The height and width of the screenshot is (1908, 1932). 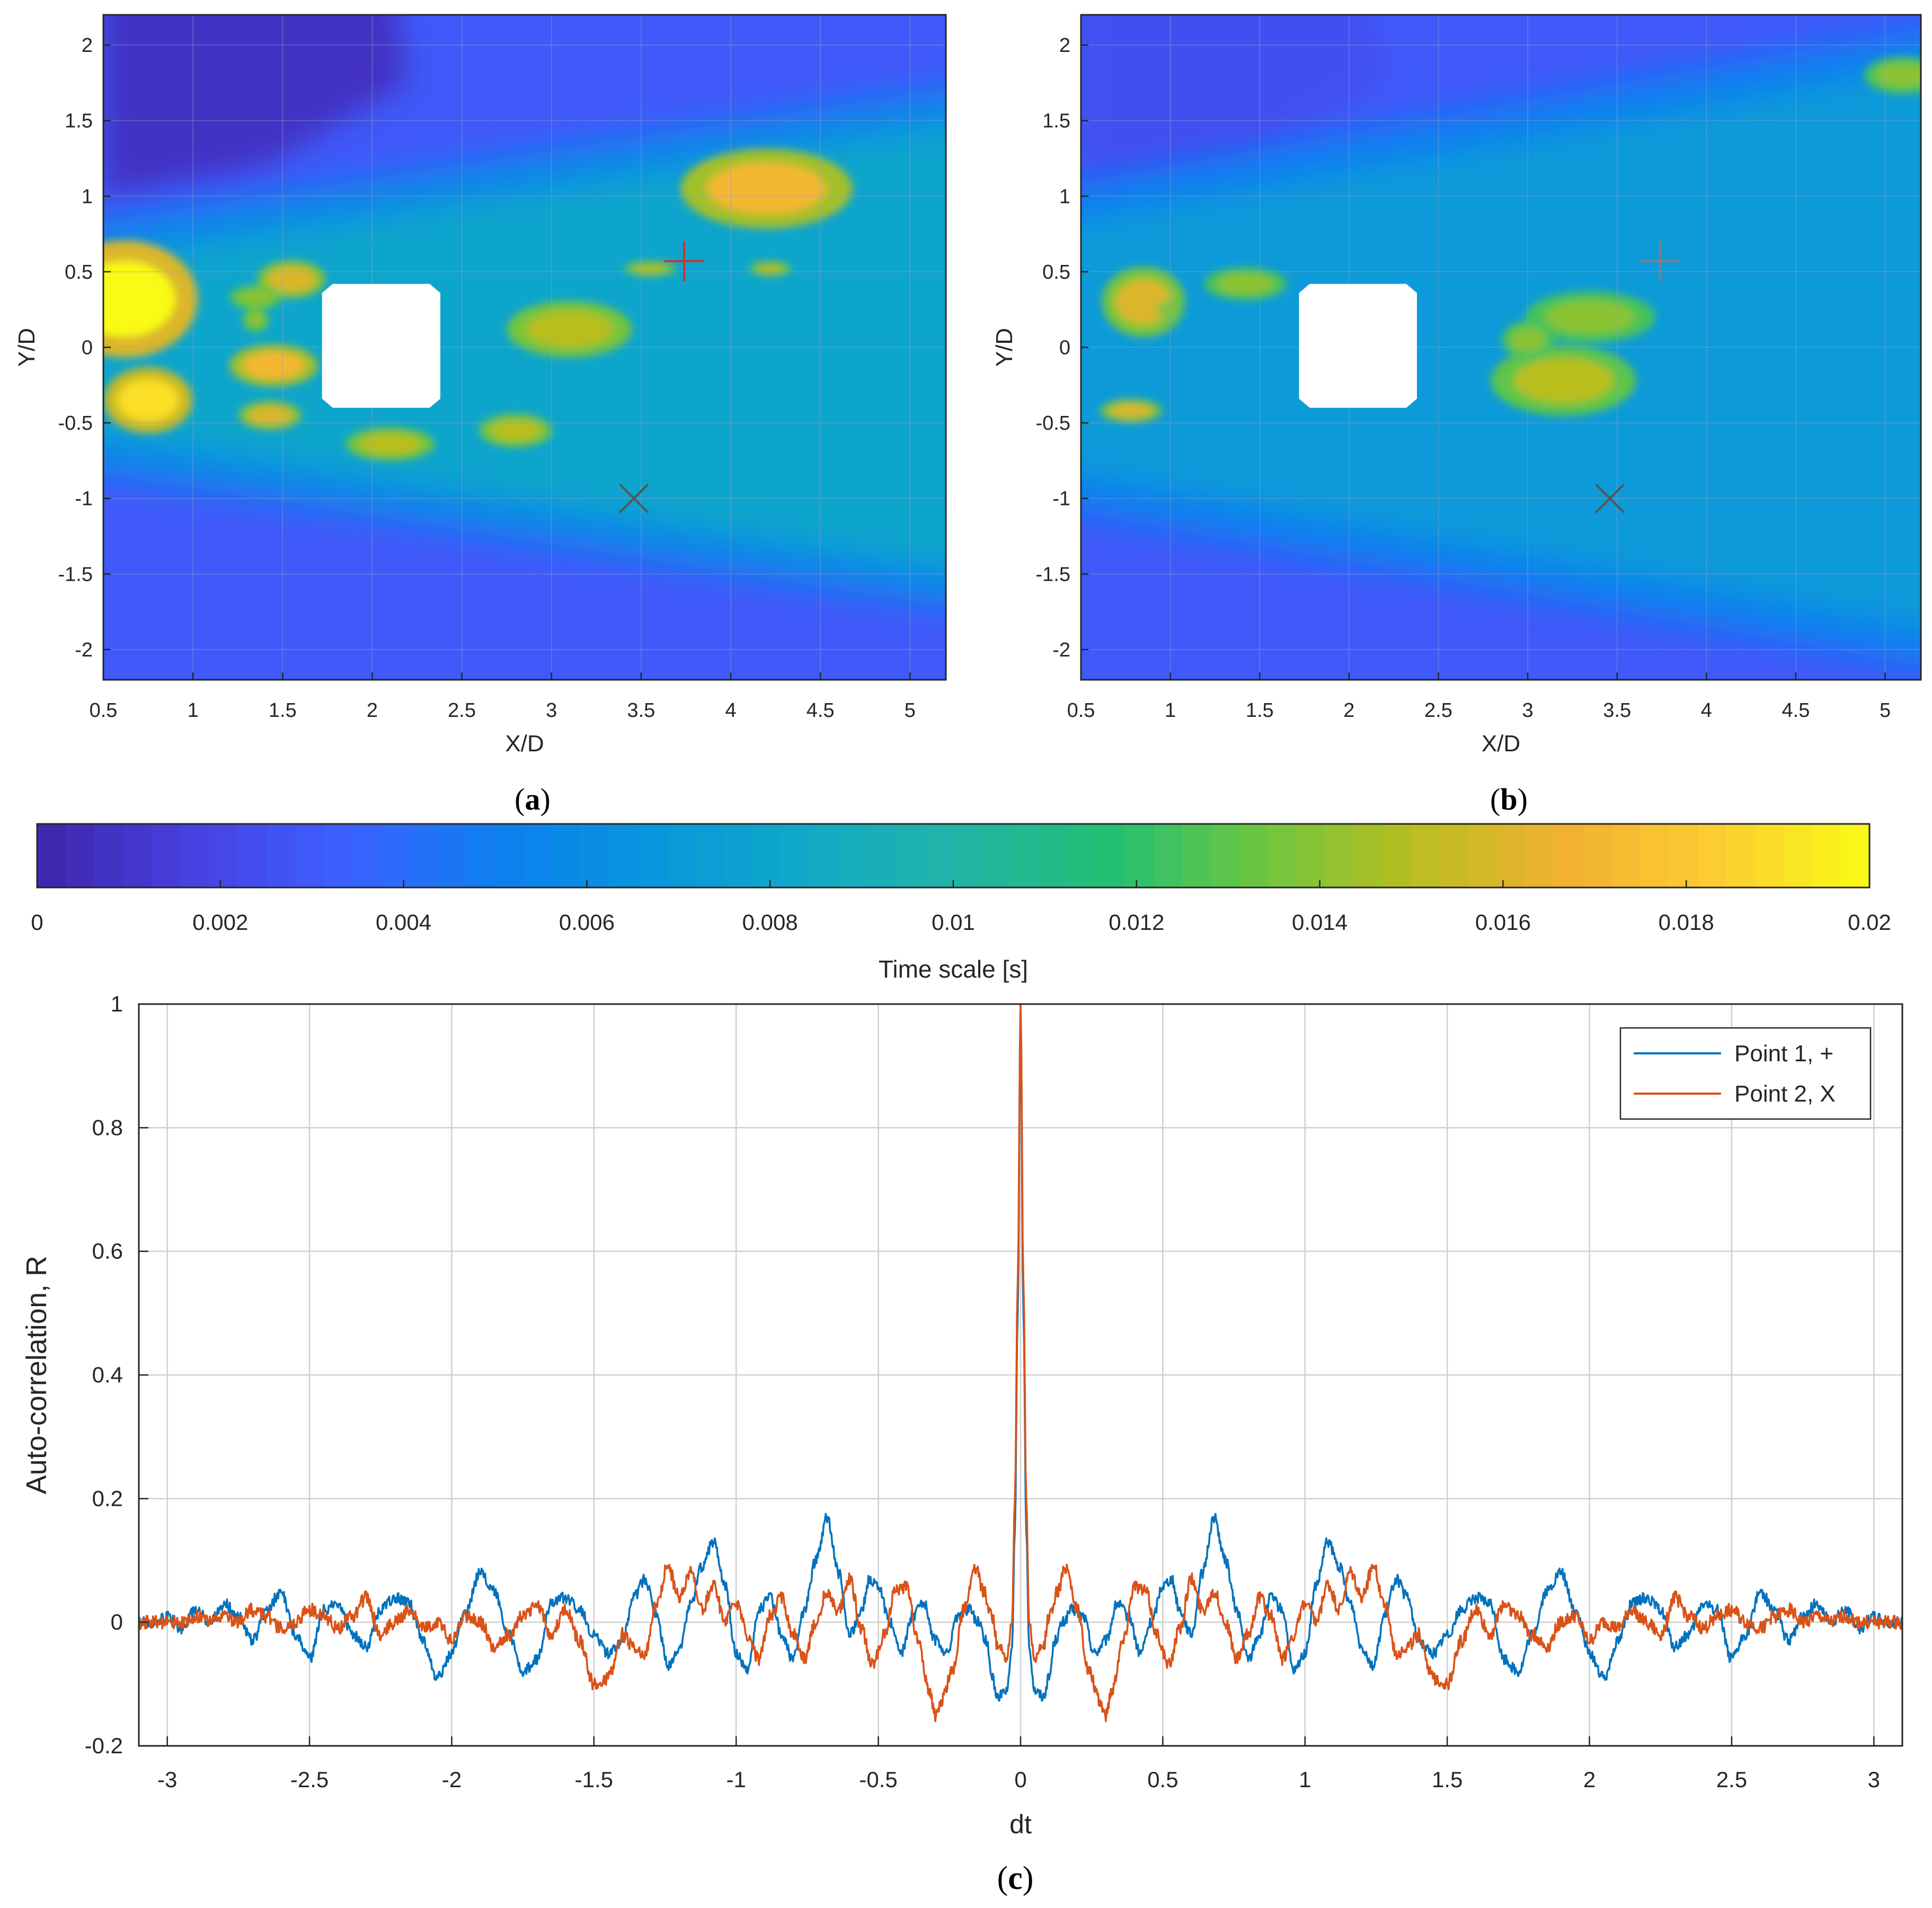 I want to click on heatmap-a-xtick-label-4: 2.5, so click(x=462, y=710).